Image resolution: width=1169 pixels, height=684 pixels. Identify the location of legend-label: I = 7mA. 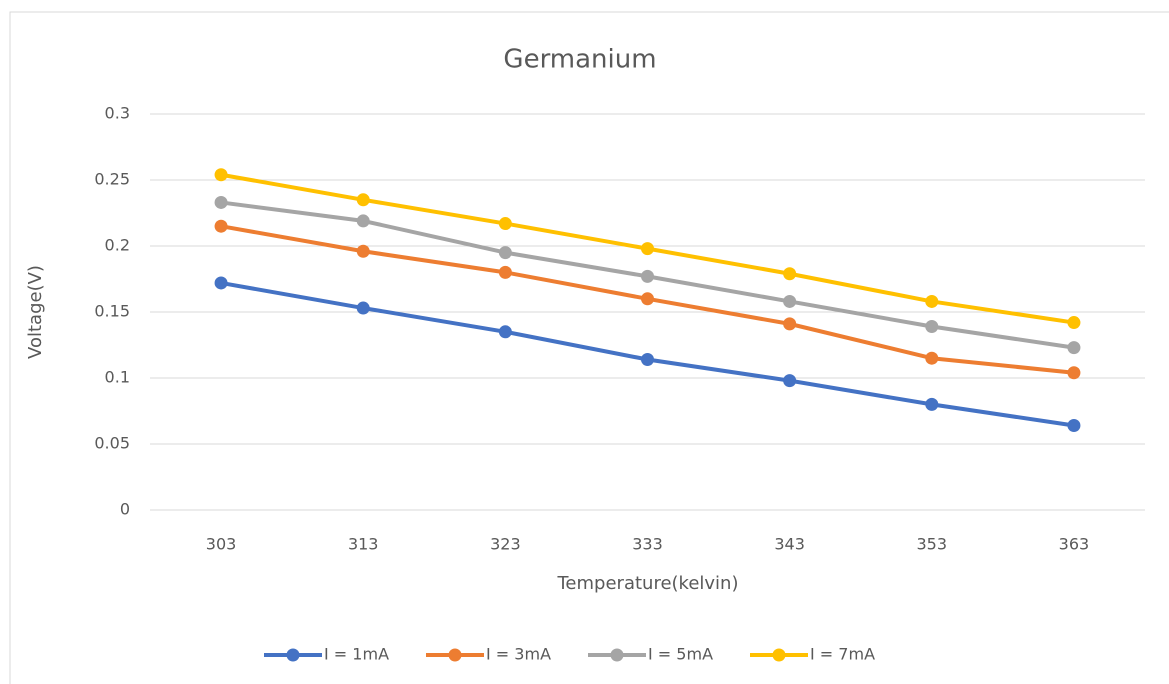
(842, 654).